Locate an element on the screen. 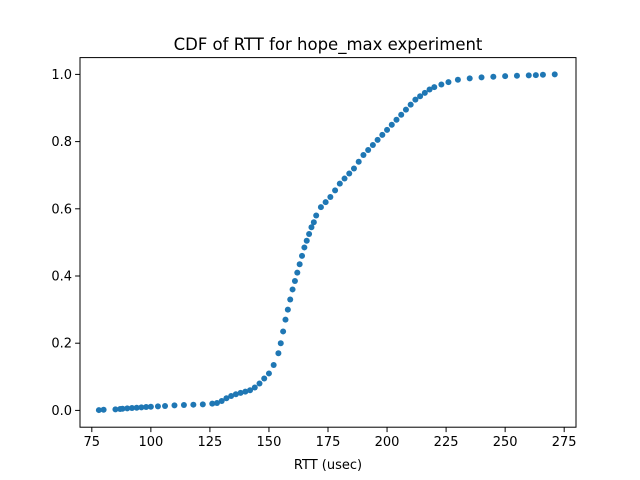 This screenshot has width=640, height=480. x-tick-label: 250 is located at coordinates (505, 442).